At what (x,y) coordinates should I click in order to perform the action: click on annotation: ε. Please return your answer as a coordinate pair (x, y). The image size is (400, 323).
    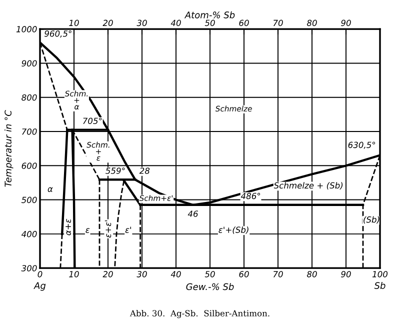
    Looking at the image, I should click on (88, 230).